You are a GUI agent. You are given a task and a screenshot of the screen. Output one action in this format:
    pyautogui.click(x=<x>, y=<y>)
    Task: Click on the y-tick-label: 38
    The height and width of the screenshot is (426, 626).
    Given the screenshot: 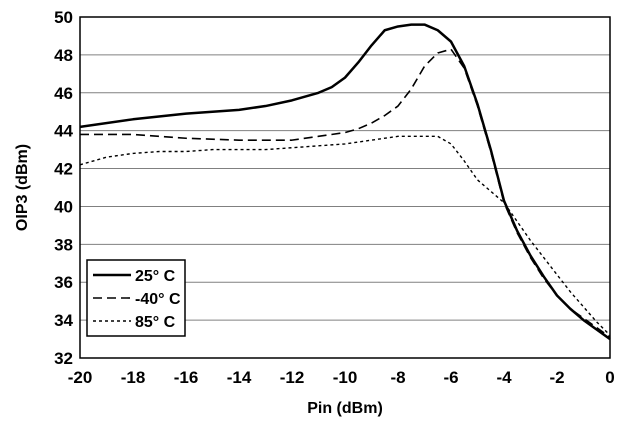 What is the action you would take?
    pyautogui.click(x=63, y=244)
    